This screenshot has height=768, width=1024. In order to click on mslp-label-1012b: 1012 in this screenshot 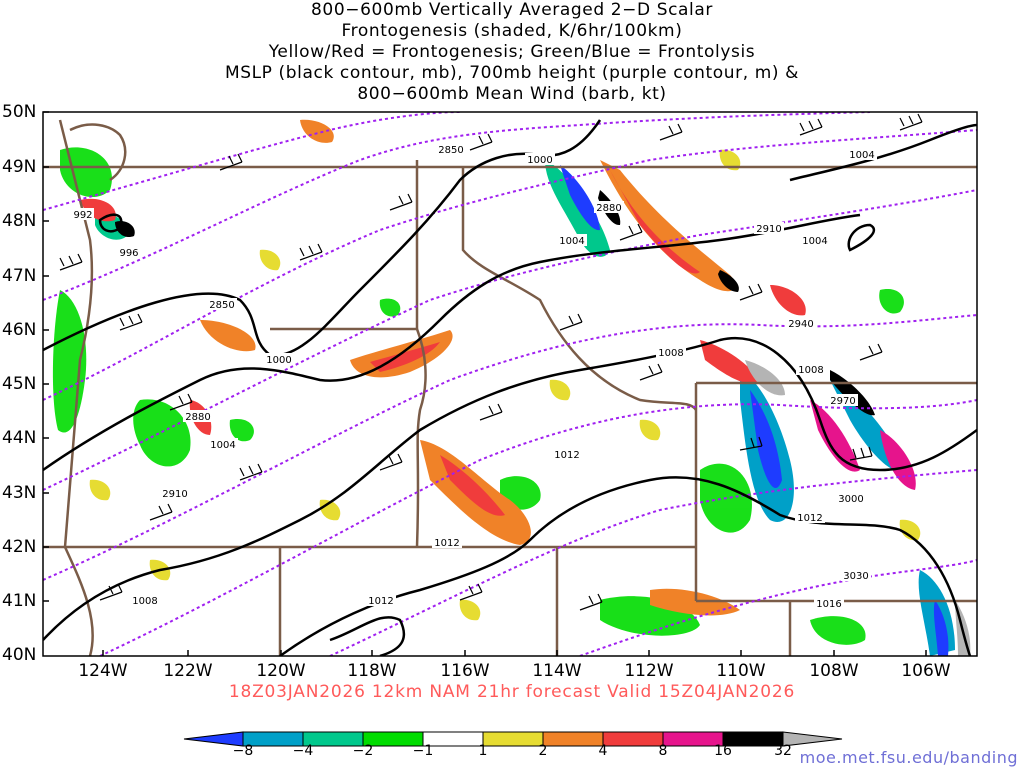, I will do `click(810, 517)`.